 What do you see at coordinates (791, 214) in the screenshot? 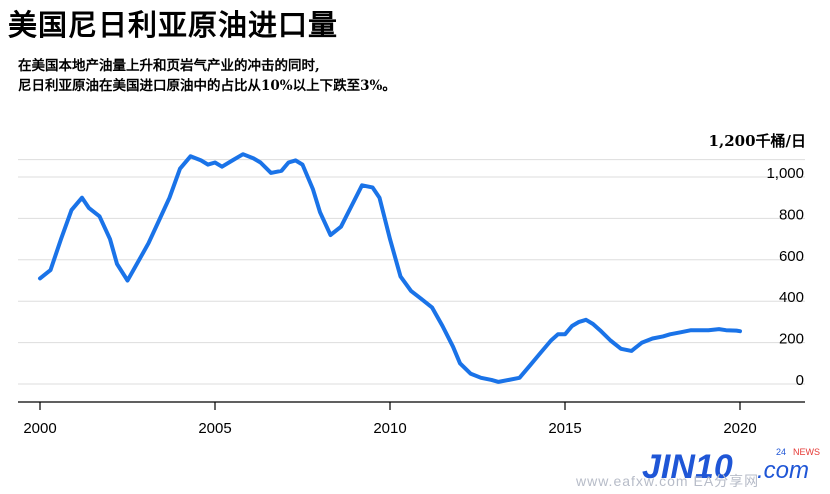
I see `y-tick-label: 800` at bounding box center [791, 214].